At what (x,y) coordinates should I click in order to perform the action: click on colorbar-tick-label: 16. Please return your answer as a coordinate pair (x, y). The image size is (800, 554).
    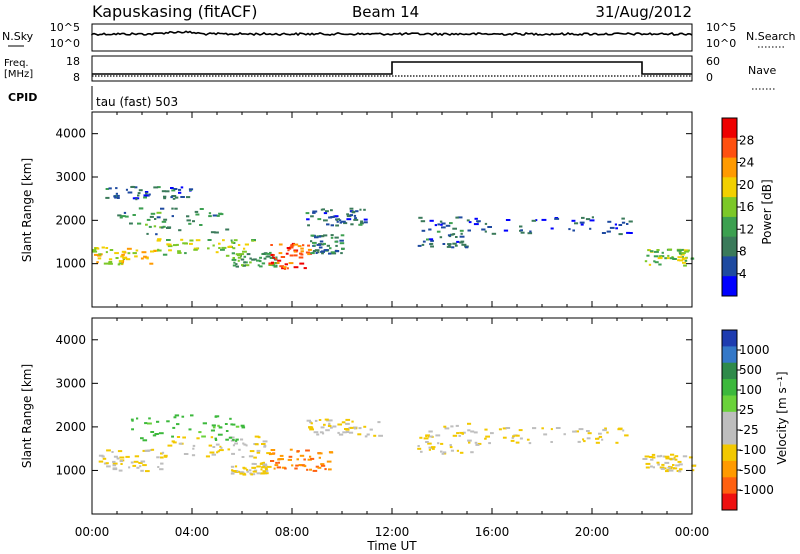
    Looking at the image, I should click on (746, 207).